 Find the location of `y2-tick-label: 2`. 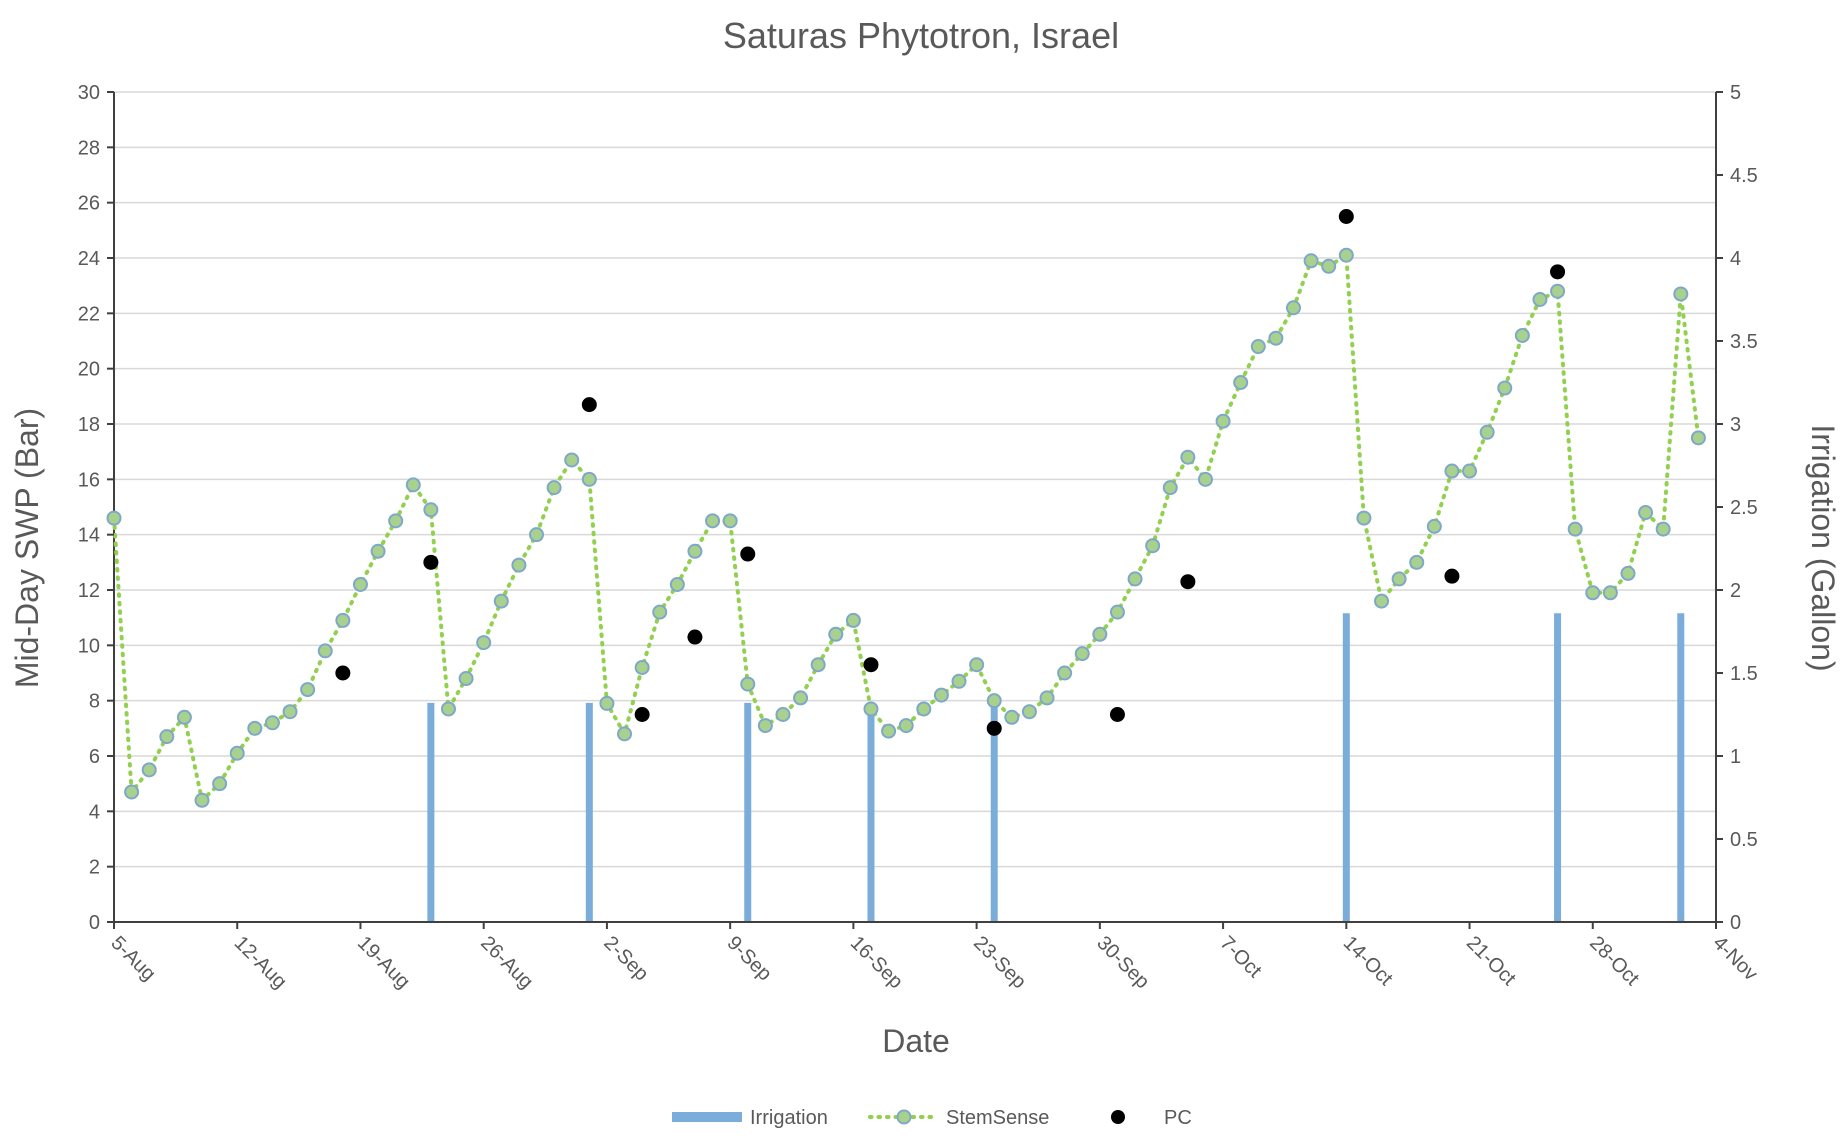

y2-tick-label: 2 is located at coordinates (1735, 591).